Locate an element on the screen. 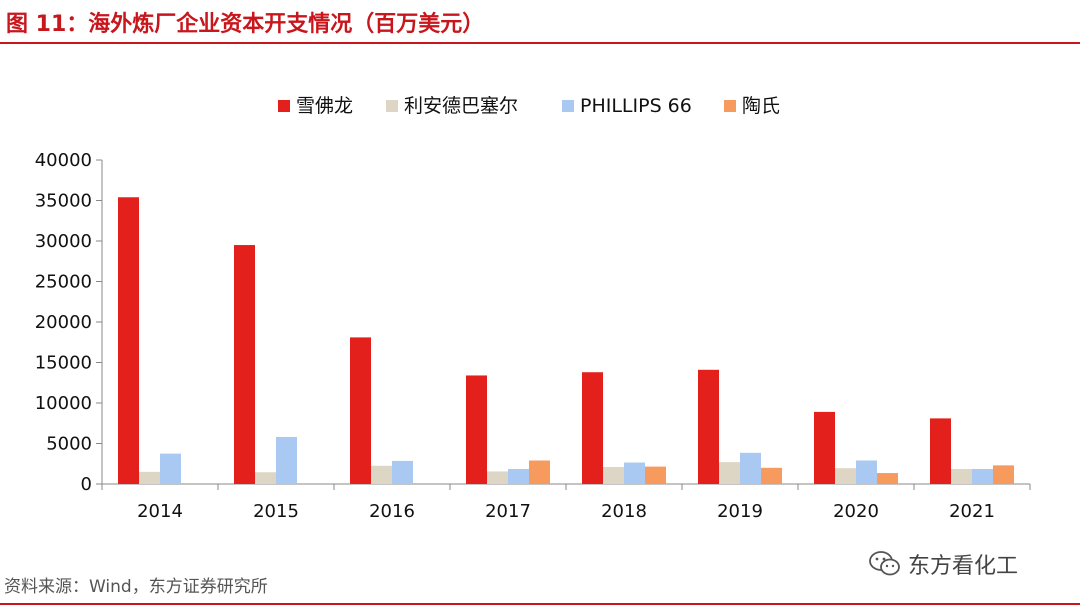 The width and height of the screenshot is (1080, 610). y-tick-label: 15000 is located at coordinates (63, 363).